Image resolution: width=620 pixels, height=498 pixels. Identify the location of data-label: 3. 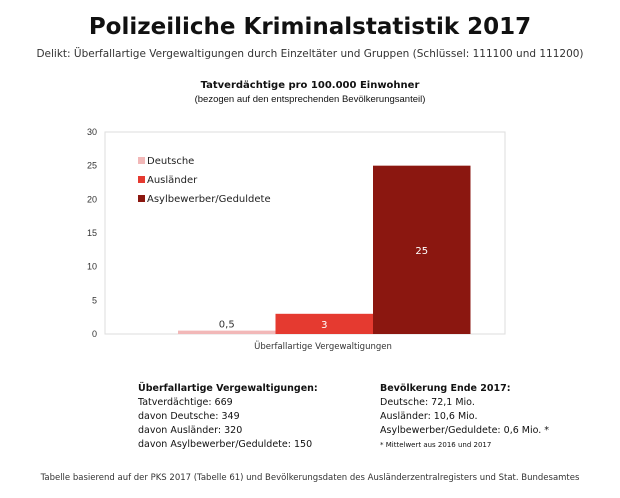
(324, 325).